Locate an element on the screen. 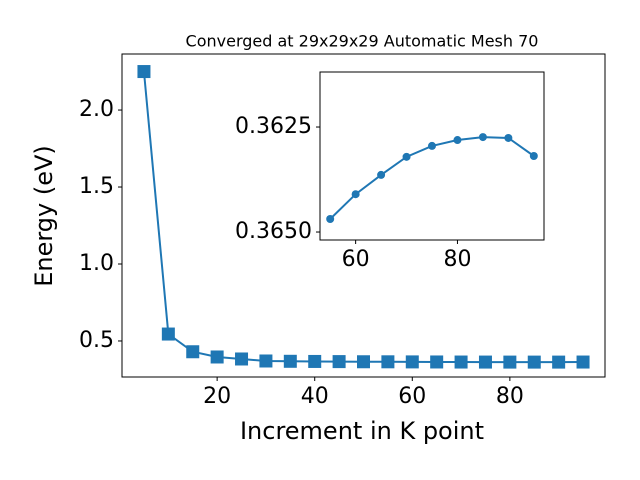 This screenshot has height=480, width=640. y-tick-label: 1.5 is located at coordinates (96, 186).